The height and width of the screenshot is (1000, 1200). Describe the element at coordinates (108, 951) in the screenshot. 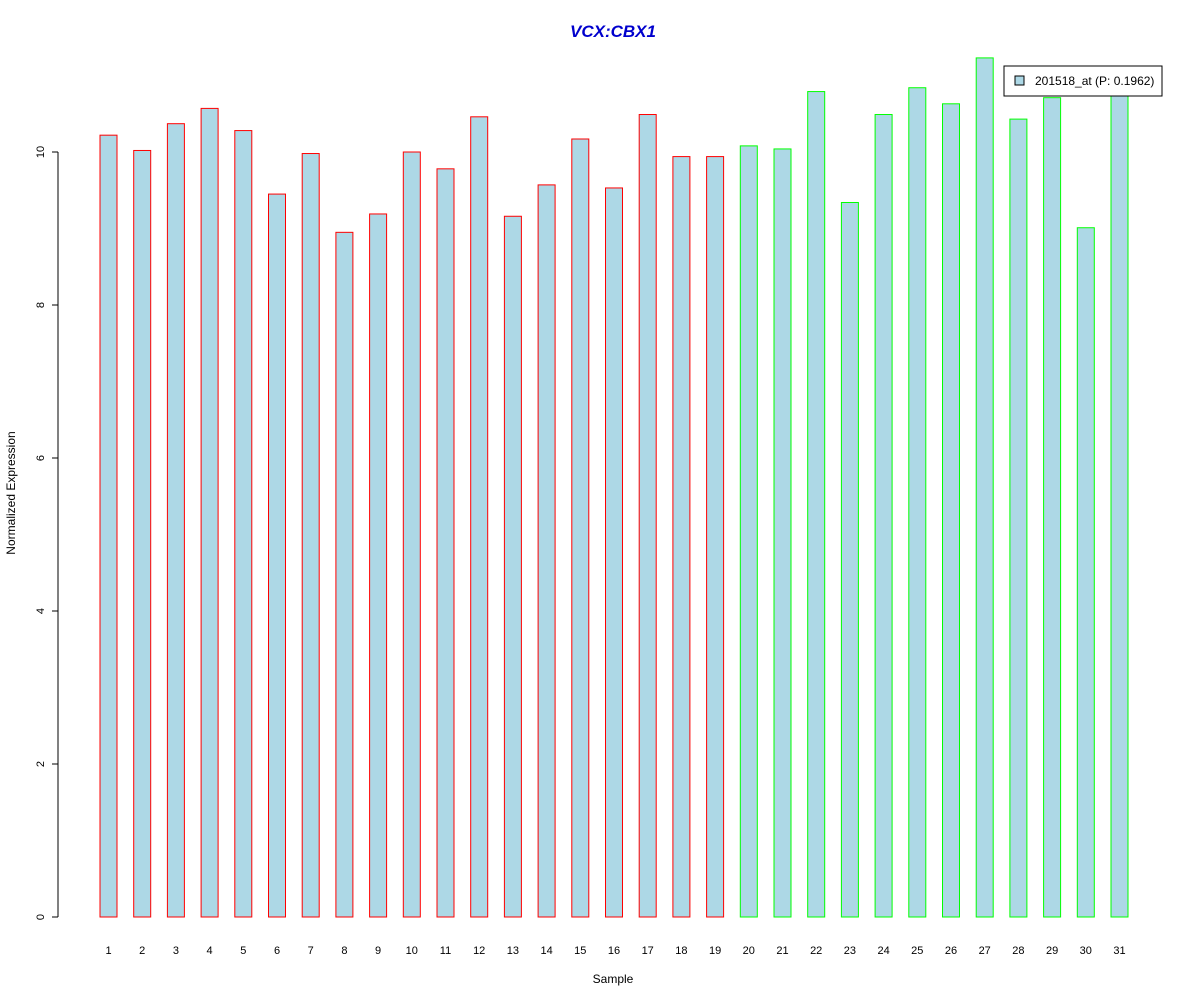

I see `x-tick-label: 1` at that location.